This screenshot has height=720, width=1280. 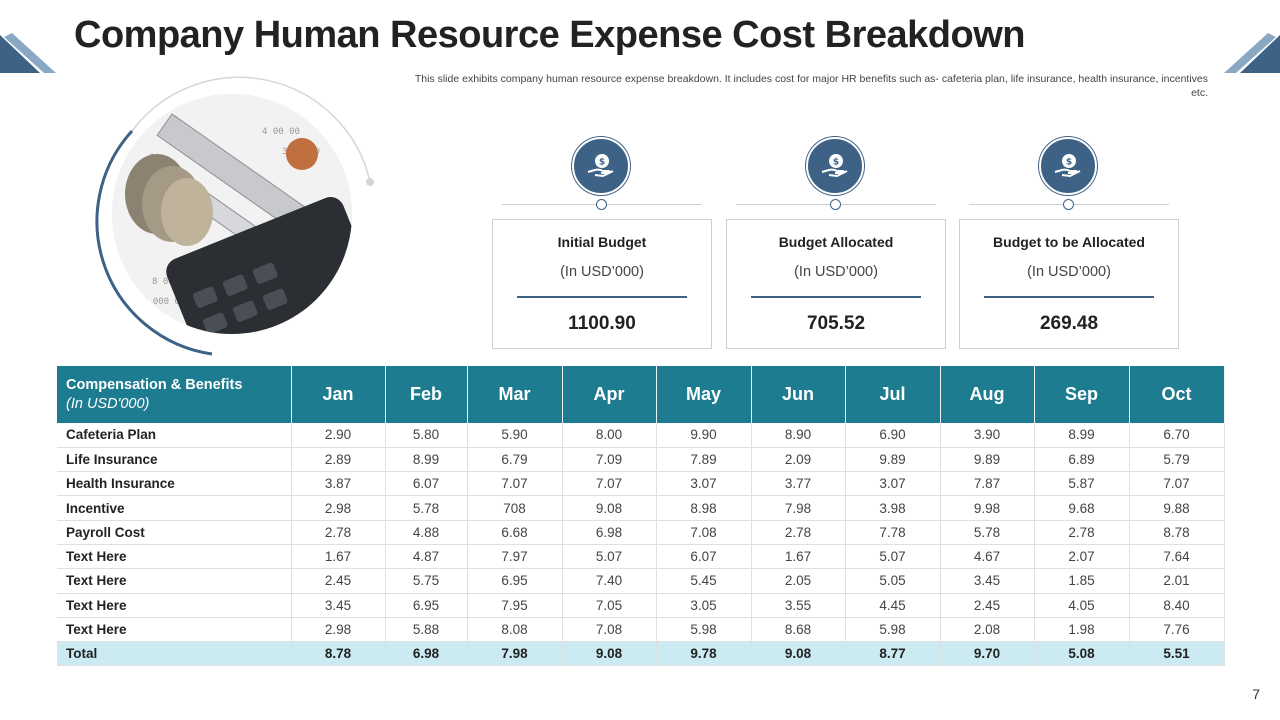 I want to click on table-cell: 2.78, so click(x=798, y=532).